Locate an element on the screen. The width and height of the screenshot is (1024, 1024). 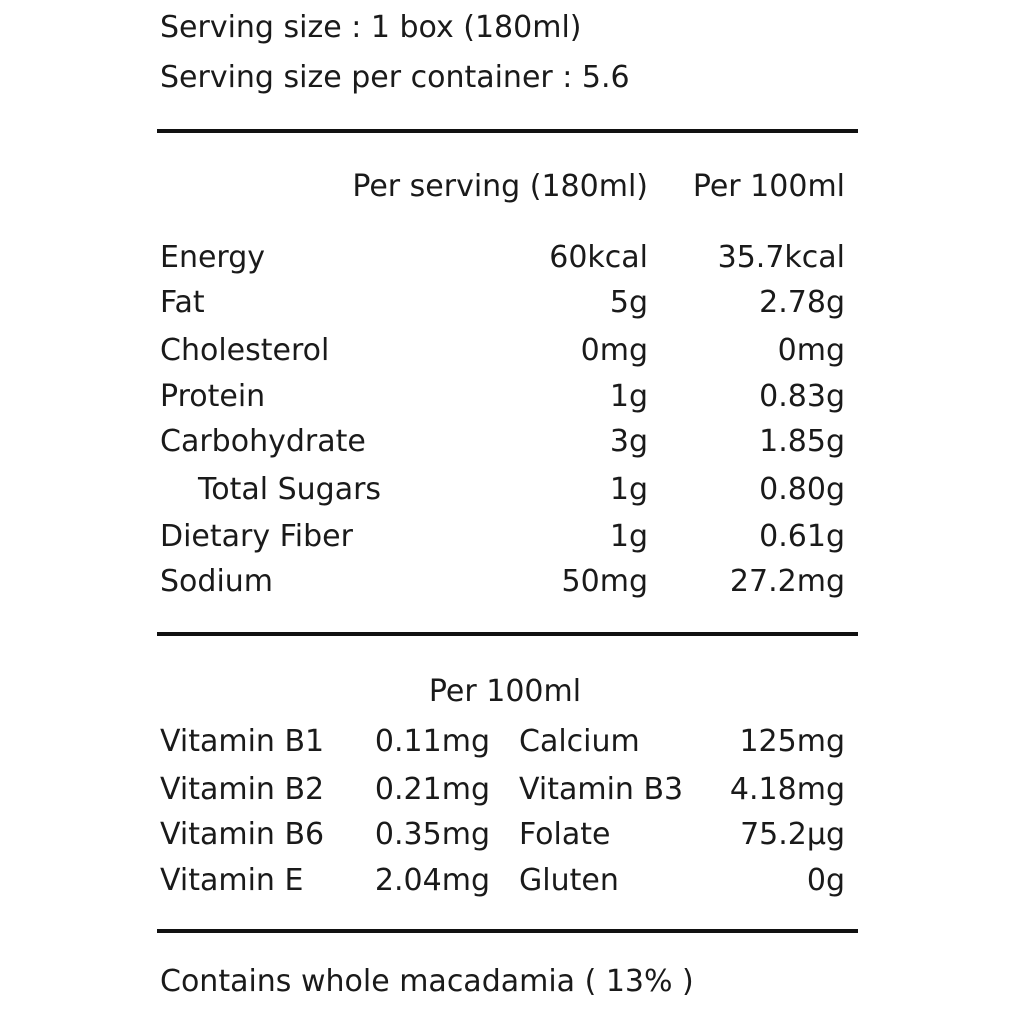
mineral-value: 75.2µg is located at coordinates (792, 834).